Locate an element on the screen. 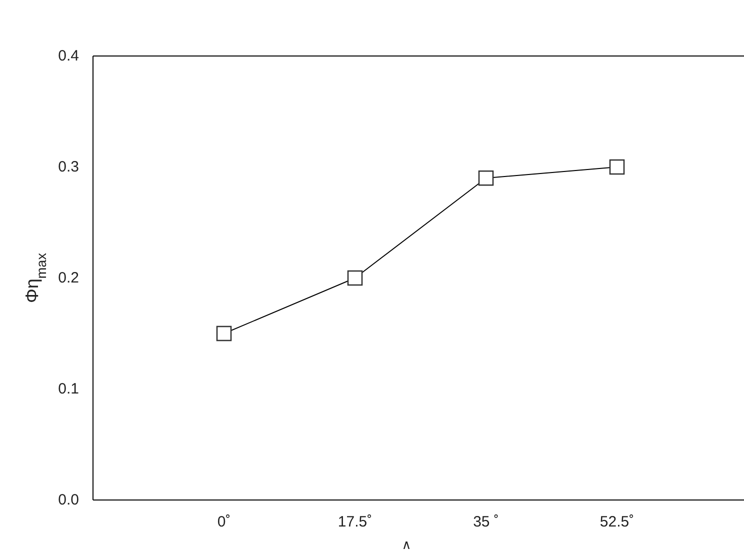 This screenshot has width=744, height=554. x-tick-label: 17.5˚ is located at coordinates (355, 522).